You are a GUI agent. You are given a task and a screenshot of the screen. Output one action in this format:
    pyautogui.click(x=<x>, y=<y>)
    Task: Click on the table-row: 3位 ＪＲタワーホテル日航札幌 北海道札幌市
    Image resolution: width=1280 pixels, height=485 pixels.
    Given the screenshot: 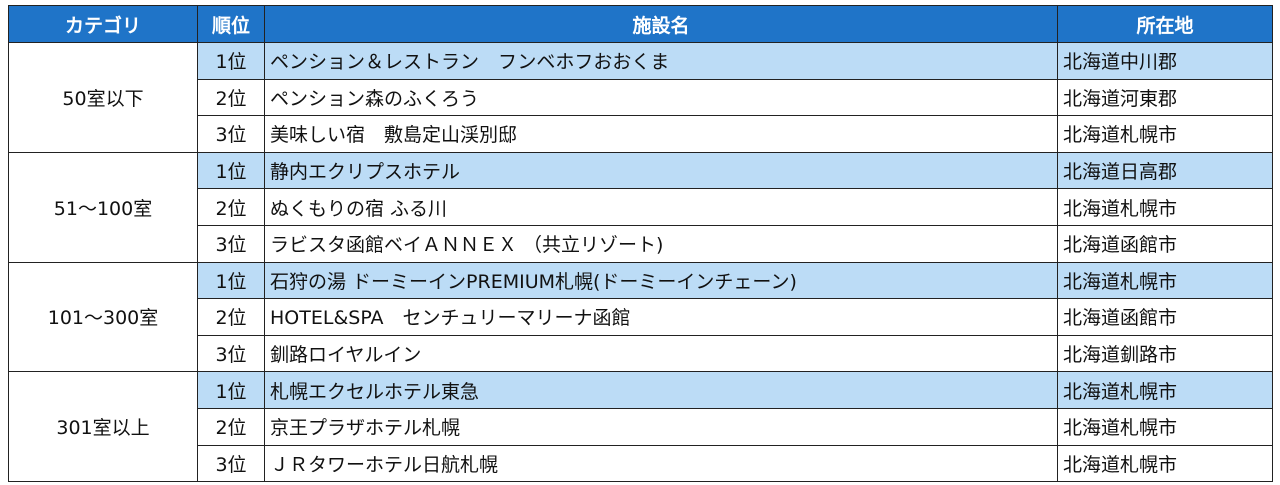 What is the action you would take?
    pyautogui.click(x=641, y=463)
    